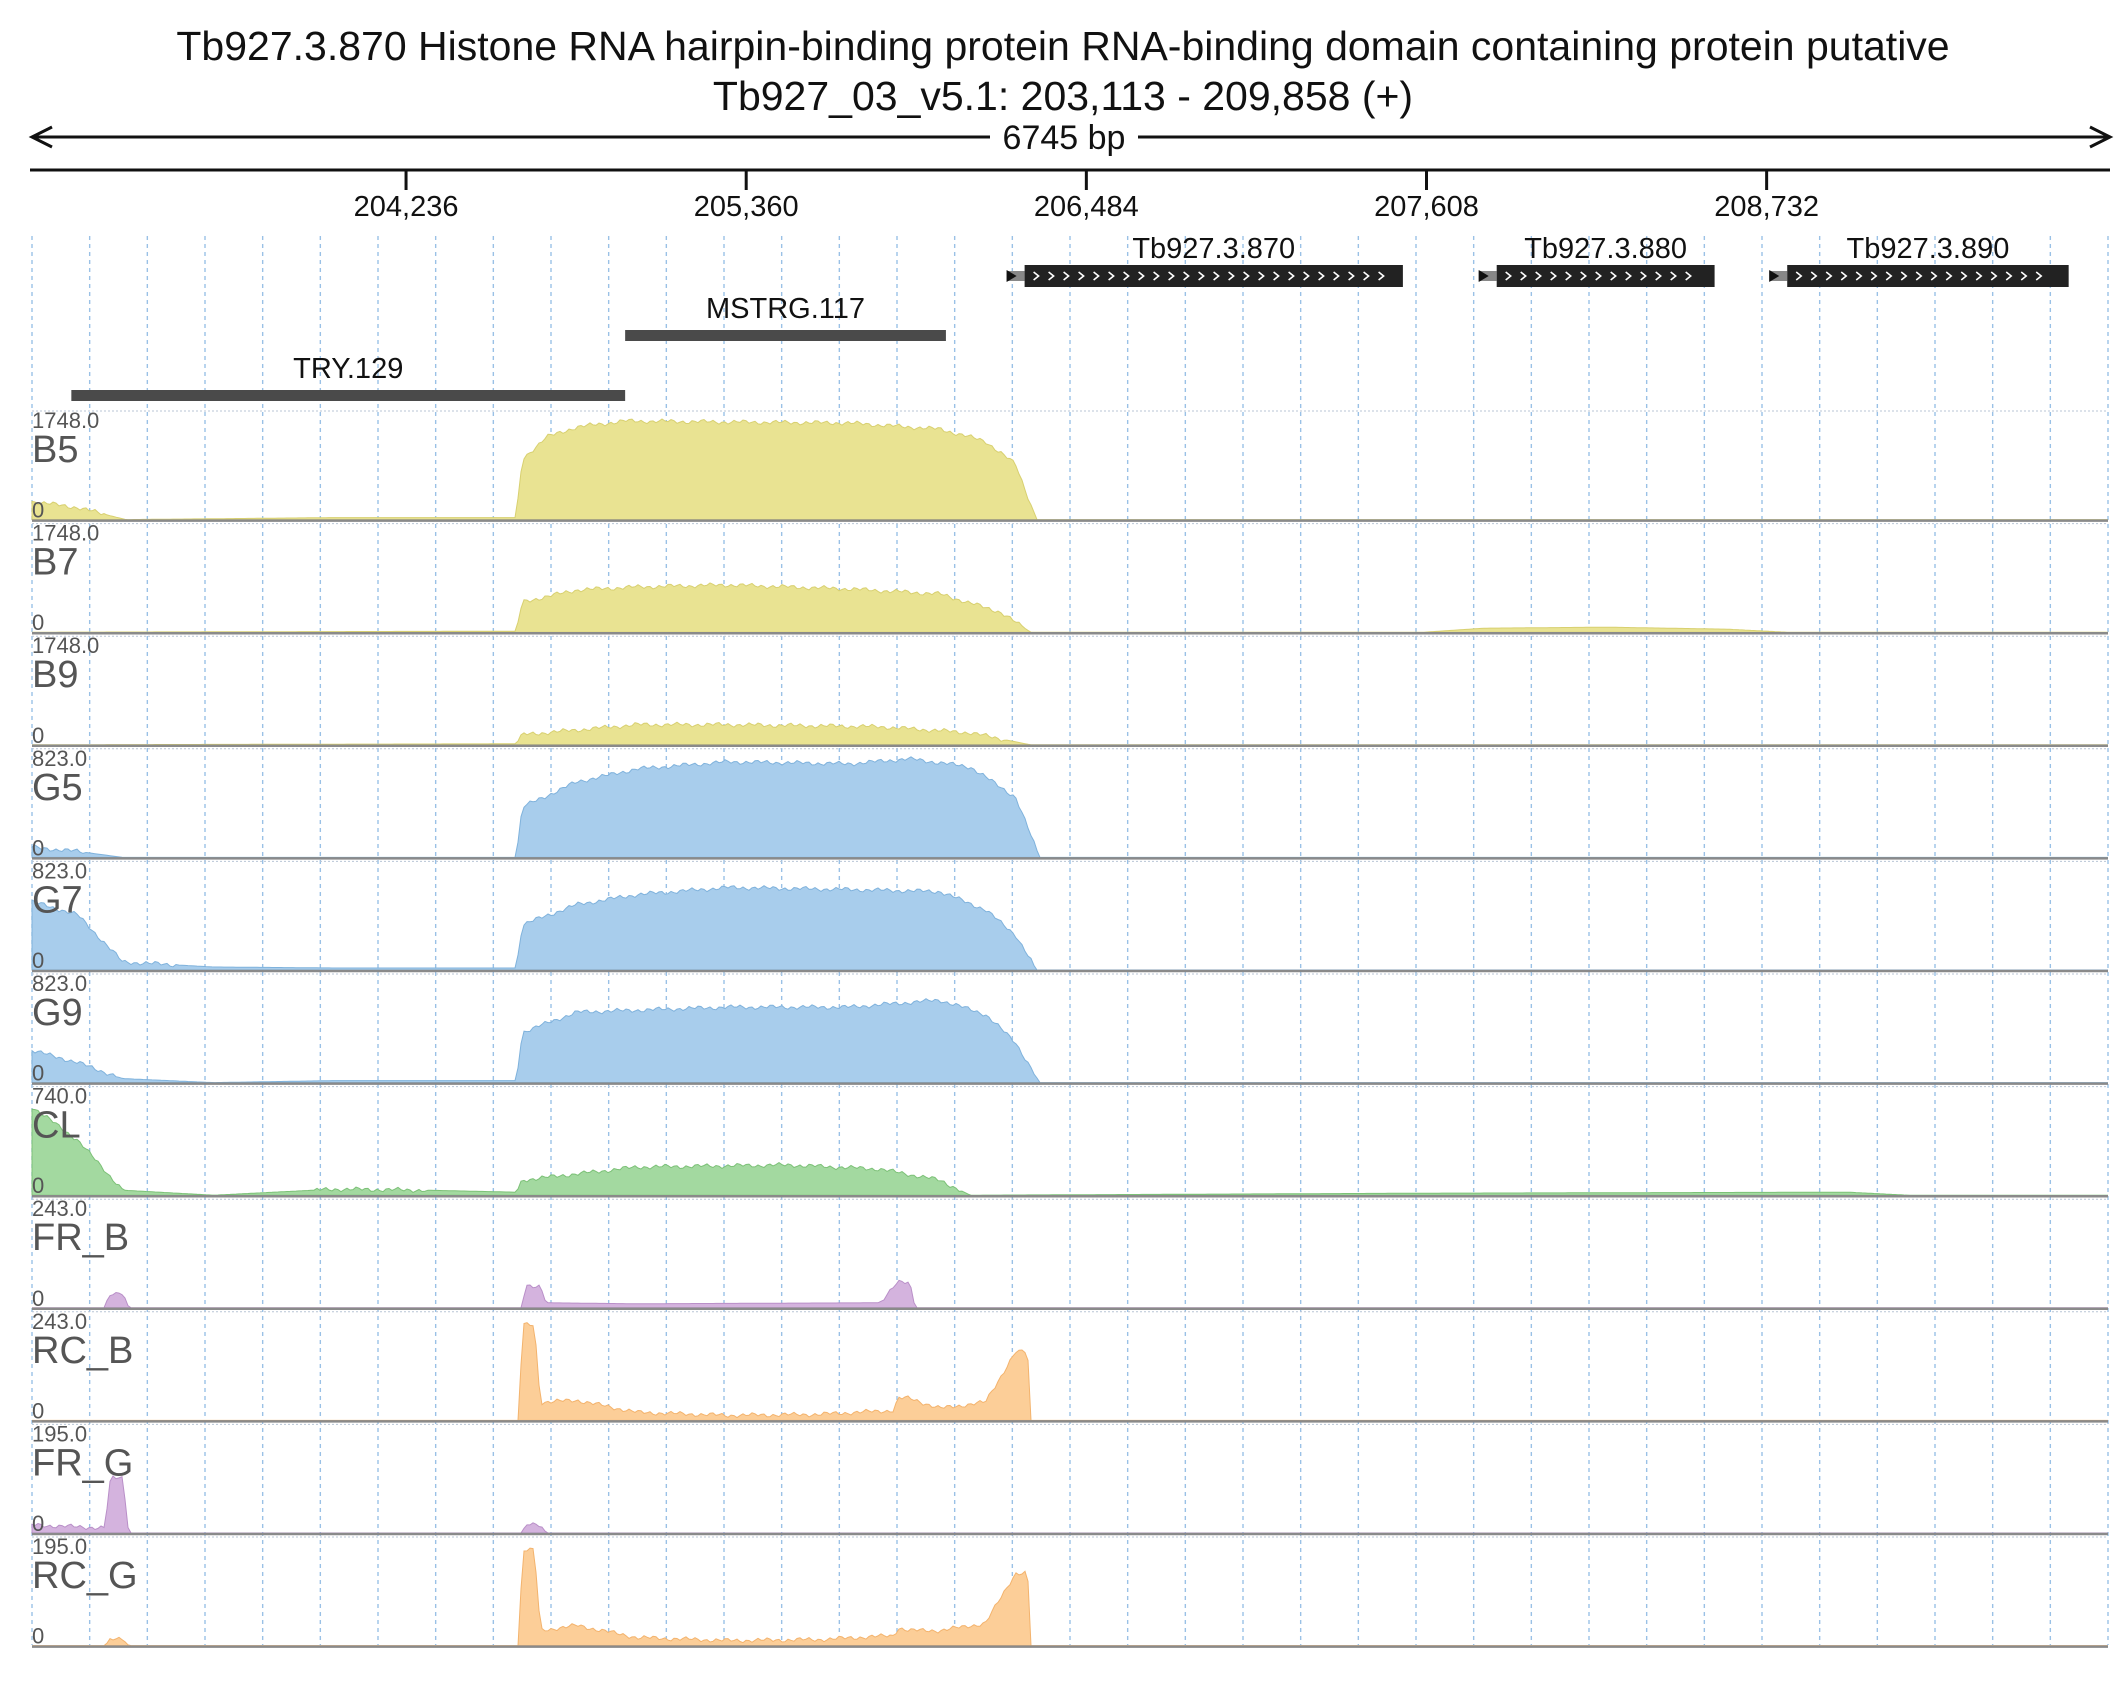  What do you see at coordinates (1069, 1152) in the screenshot?
I see `coverage-area` at bounding box center [1069, 1152].